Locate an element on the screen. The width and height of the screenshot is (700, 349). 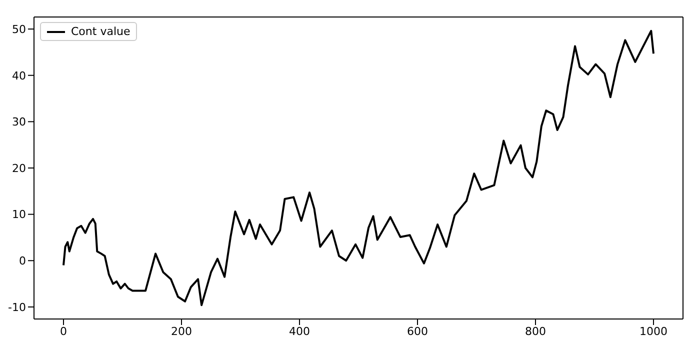
y-tick-label: 50 is located at coordinates (19, 29).